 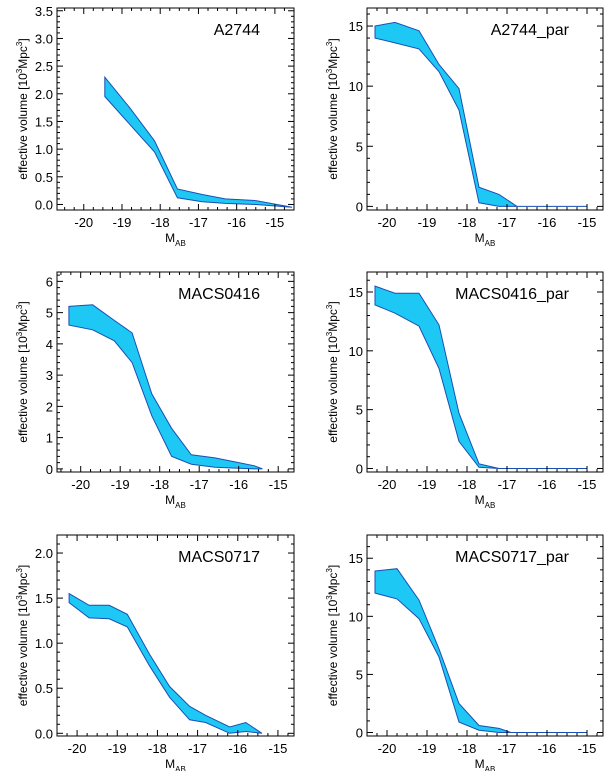 What do you see at coordinates (512, 557) in the screenshot?
I see `panel-title: MACS0717_par` at bounding box center [512, 557].